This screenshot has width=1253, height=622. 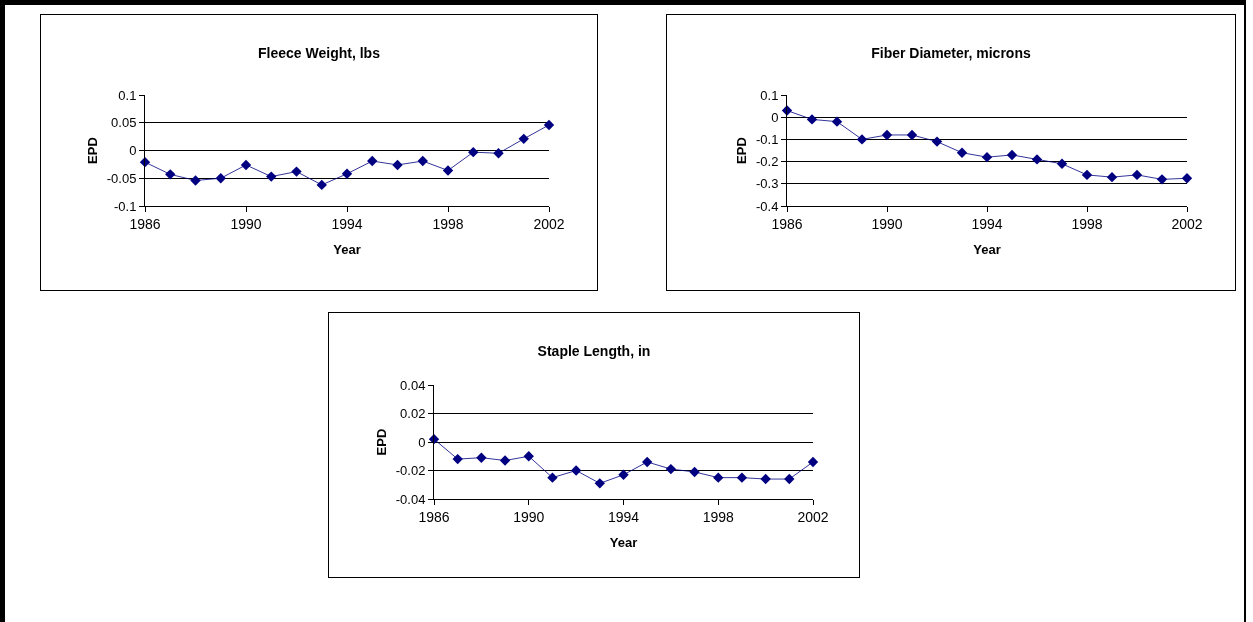 I want to click on y-tick-label: -0.04, so click(x=410, y=499).